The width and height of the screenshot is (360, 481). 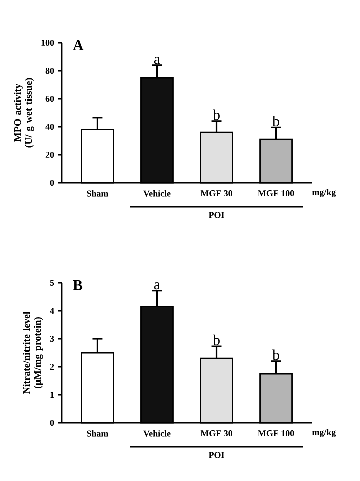 I want to click on y-tick-label: 5, so click(x=52, y=283).